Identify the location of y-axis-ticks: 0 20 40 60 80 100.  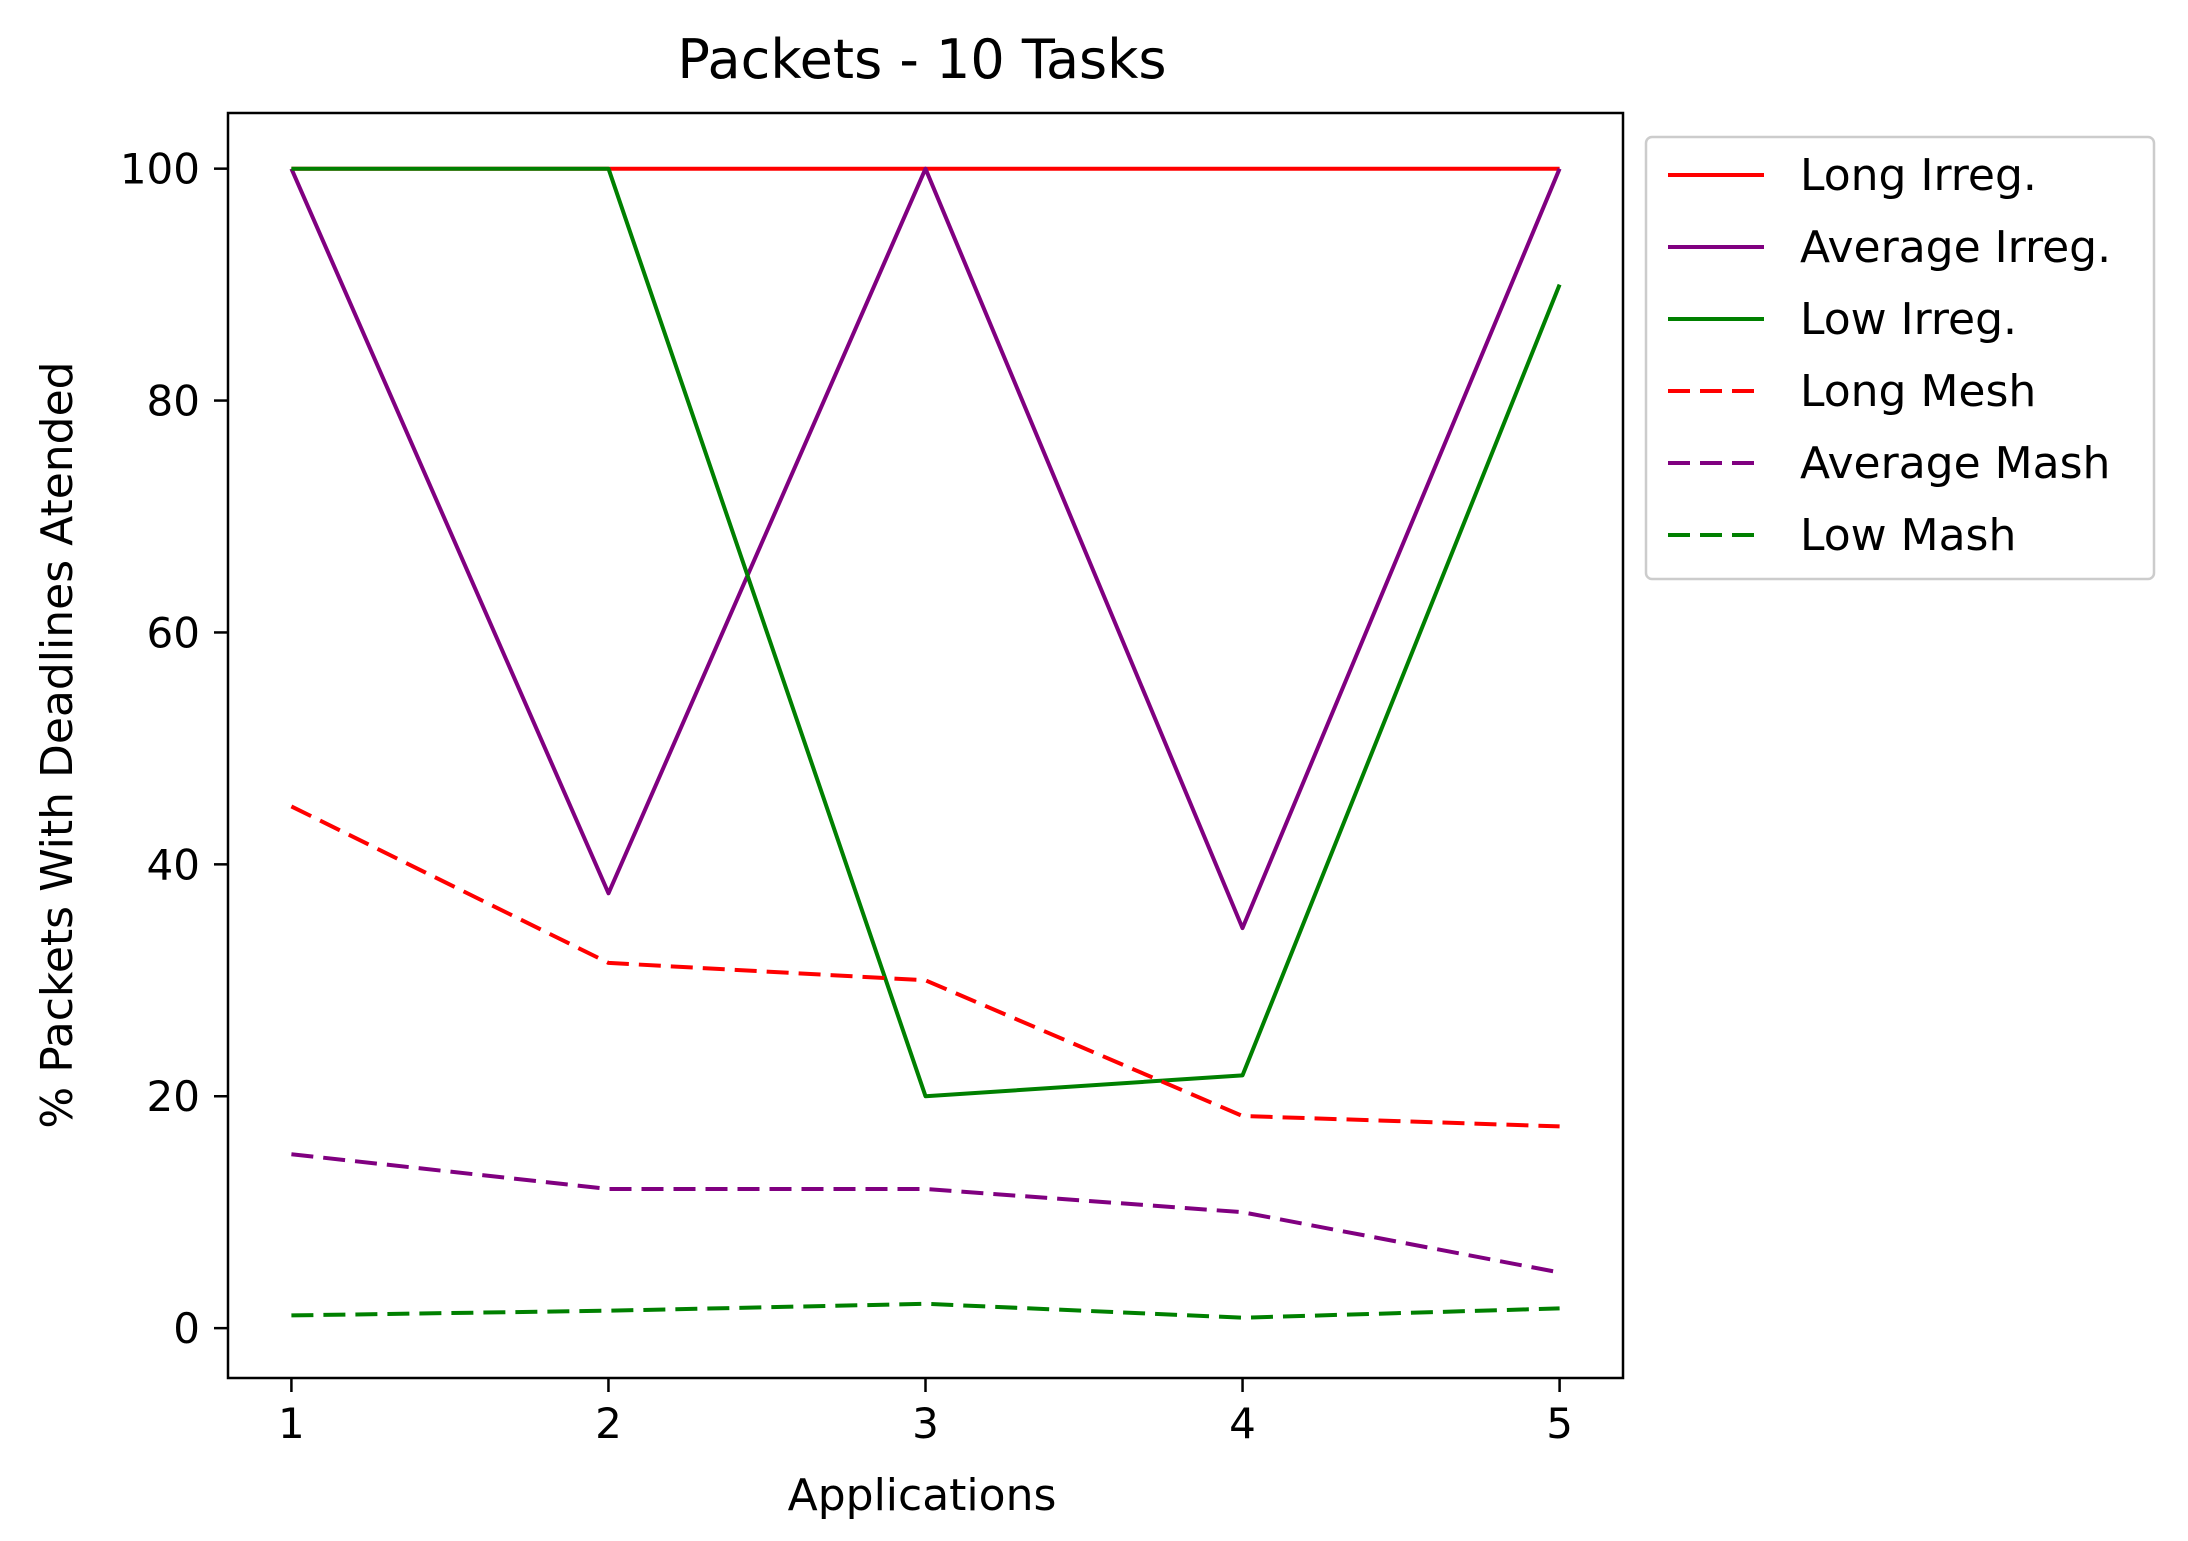
(174, 749).